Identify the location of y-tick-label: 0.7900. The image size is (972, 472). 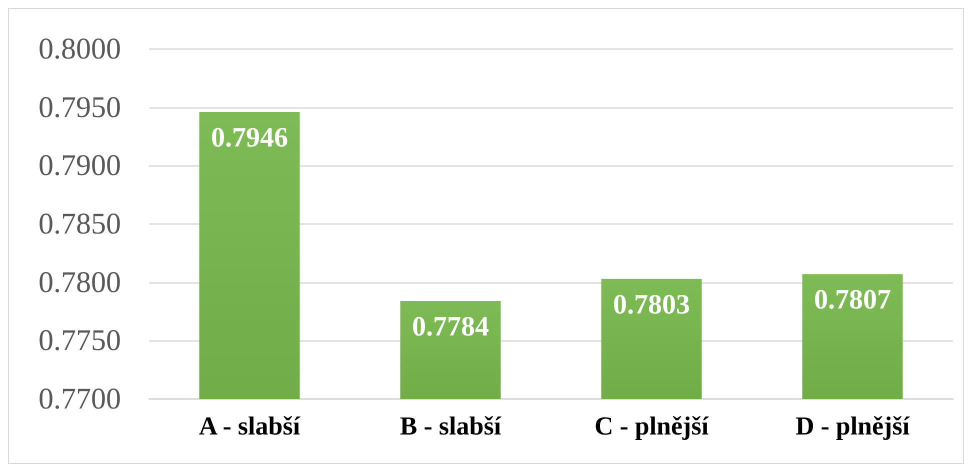
(79, 165).